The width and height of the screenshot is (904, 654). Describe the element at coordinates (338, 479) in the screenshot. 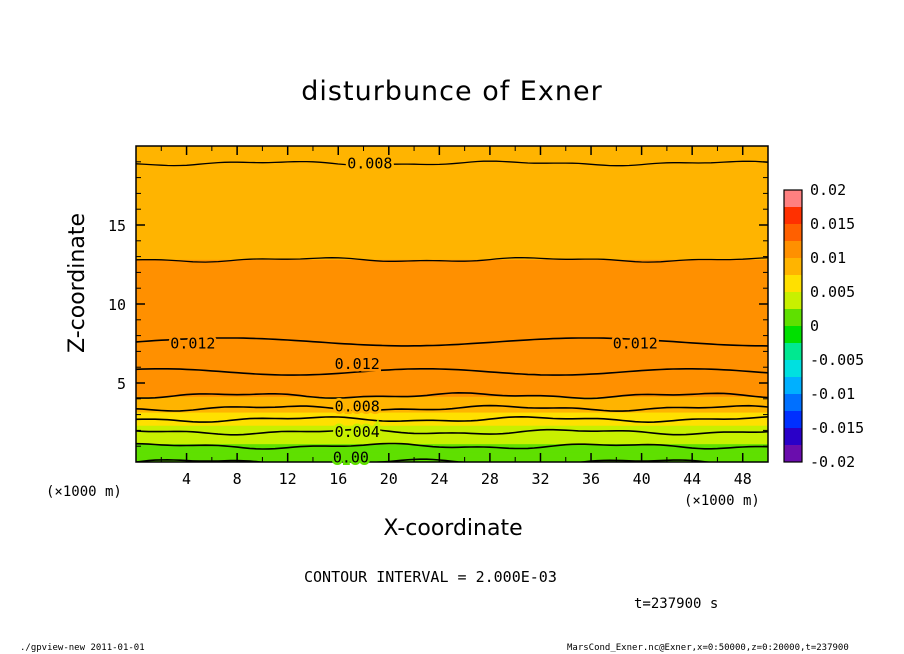

I see `x-tick-label: 16` at that location.